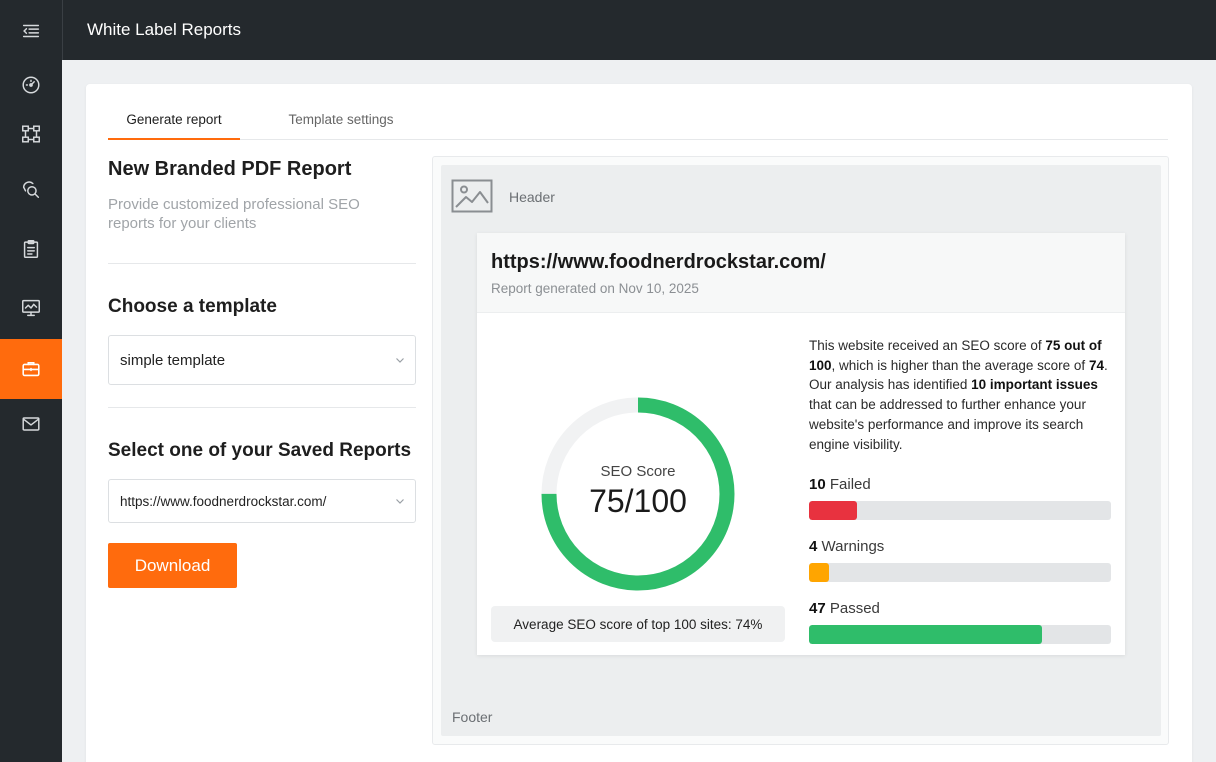  I want to click on saved-report-select: https://www.foodnerdrockstar.com/, so click(262, 501).